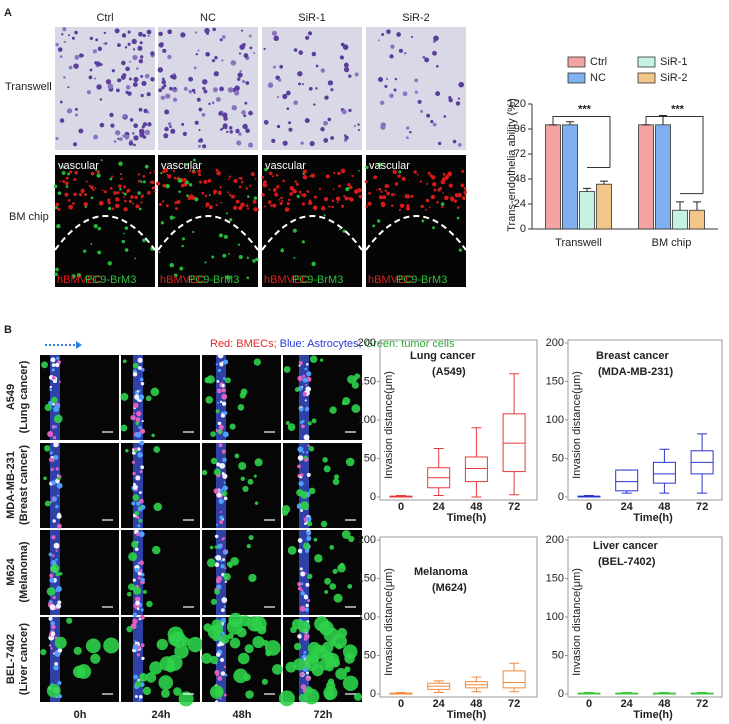  I want to click on column-label: 24h, so click(161, 715).